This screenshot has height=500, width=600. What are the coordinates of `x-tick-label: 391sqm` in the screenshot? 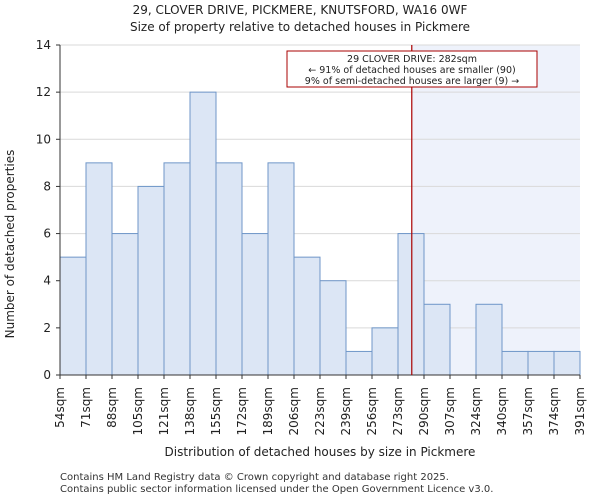 It's located at (580, 411).